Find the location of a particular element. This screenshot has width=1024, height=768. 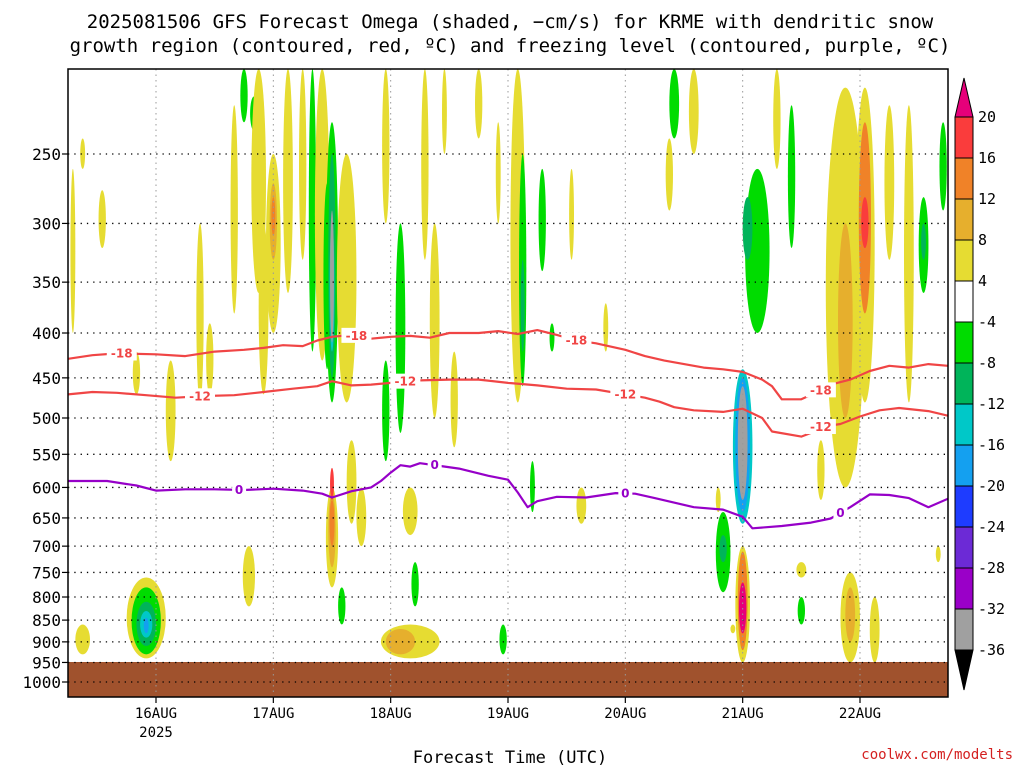

x-tick-label: 19AUG is located at coordinates (508, 714).